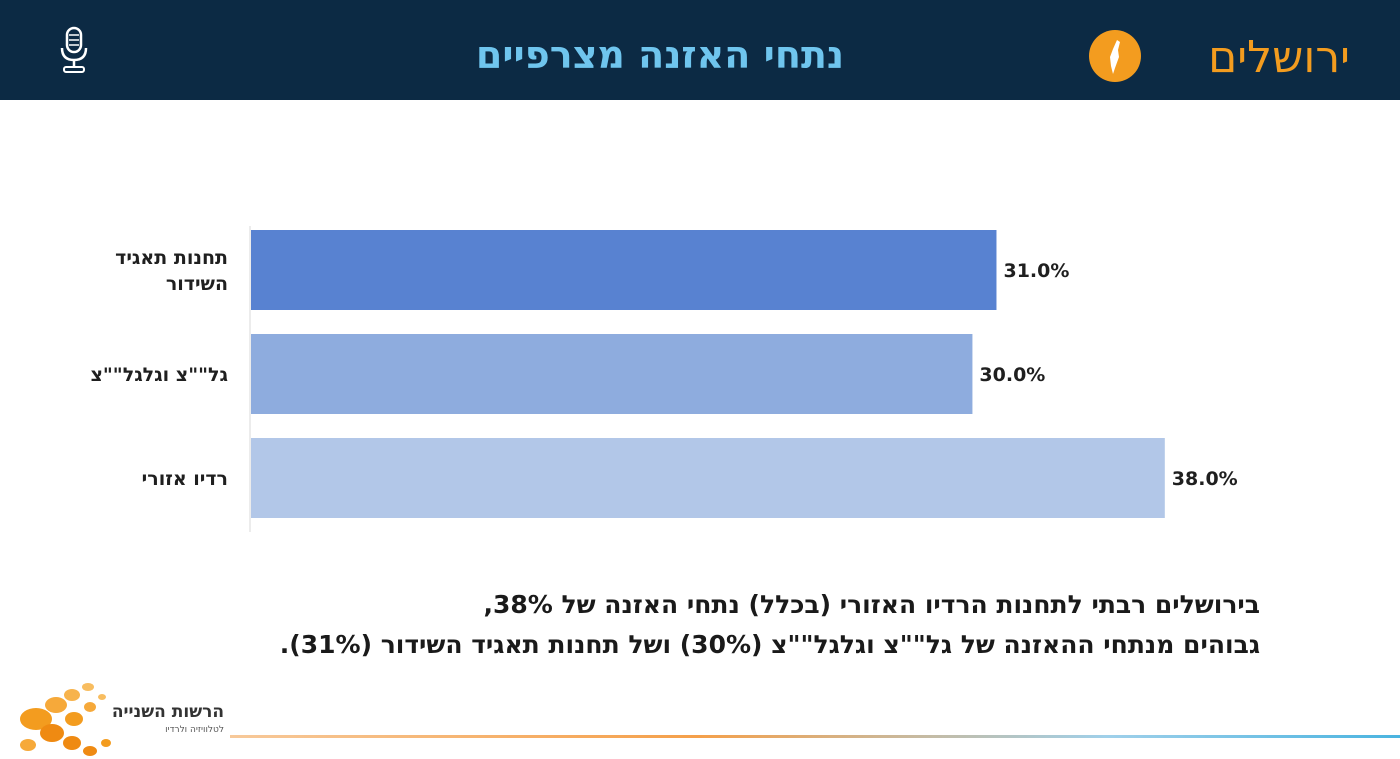 Image resolution: width=1400 pixels, height=759 pixels. Describe the element at coordinates (167, 712) in the screenshot. I see `logo-text: הרשות השנייה` at that location.